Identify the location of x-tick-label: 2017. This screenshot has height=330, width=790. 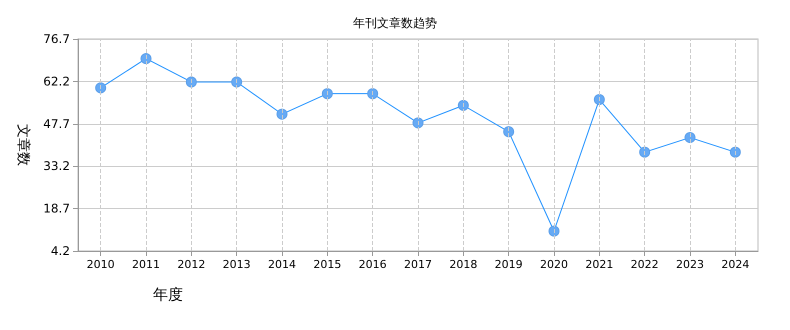
(418, 264).